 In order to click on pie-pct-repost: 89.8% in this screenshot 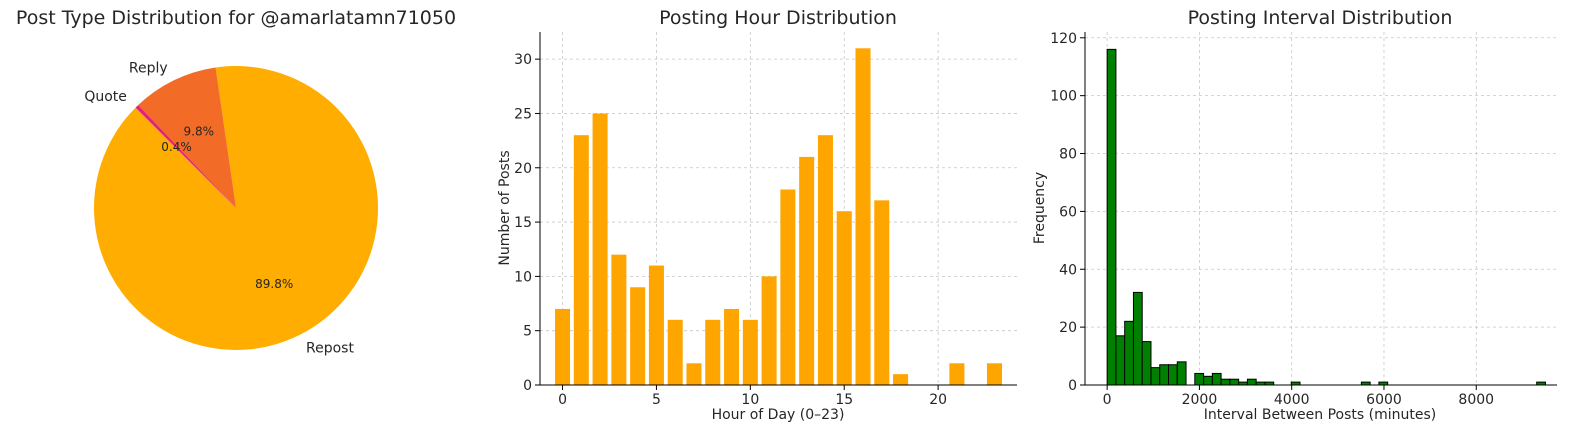, I will do `click(274, 284)`.